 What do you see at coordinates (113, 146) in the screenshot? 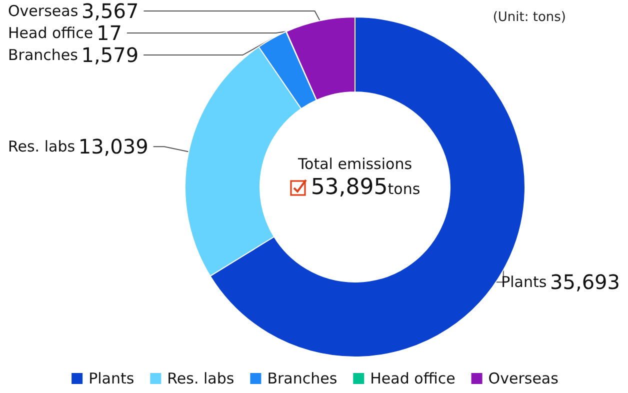
I see `data-label: 13,039` at bounding box center [113, 146].